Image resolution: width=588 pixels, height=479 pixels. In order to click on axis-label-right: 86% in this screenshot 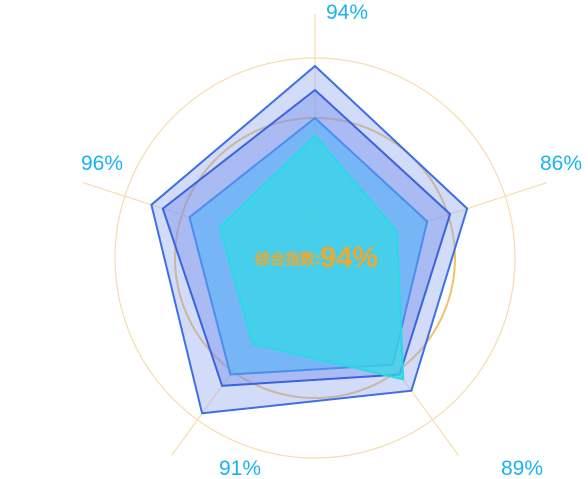, I will do `click(561, 163)`.